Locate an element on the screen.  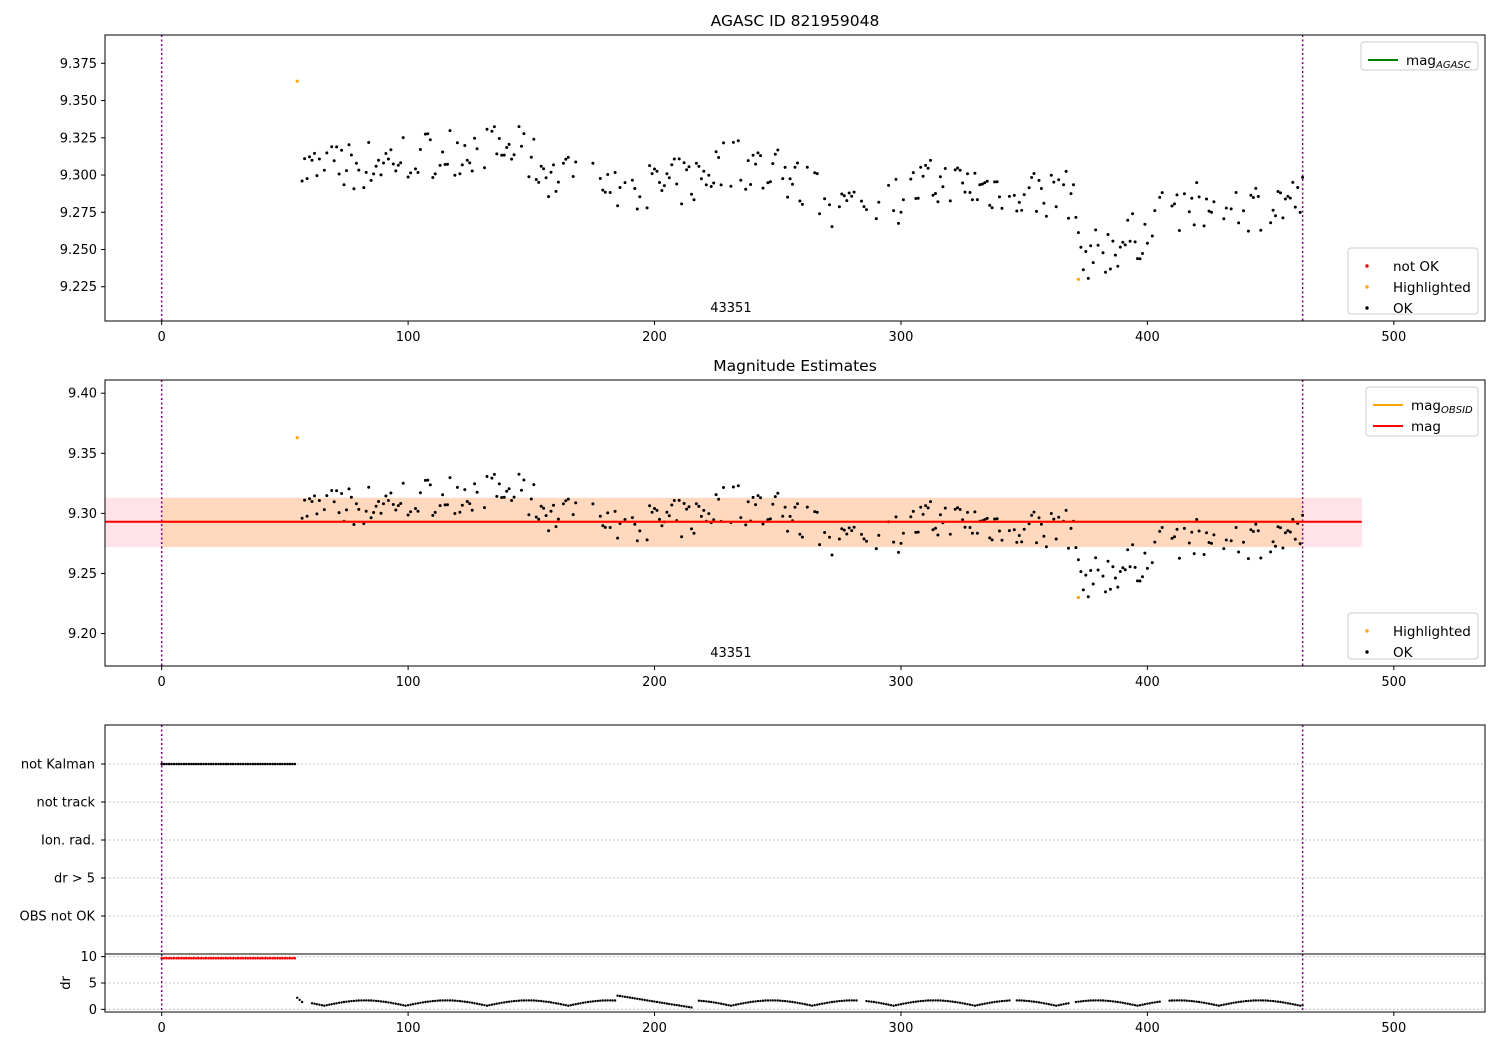
panel-0-title: AGASC ID 821959048 is located at coordinates (795, 21).